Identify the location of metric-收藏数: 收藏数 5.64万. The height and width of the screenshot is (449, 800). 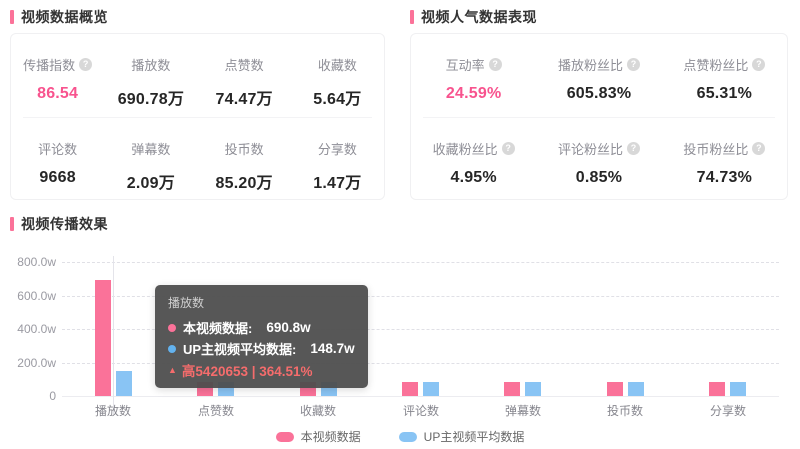
(337, 86).